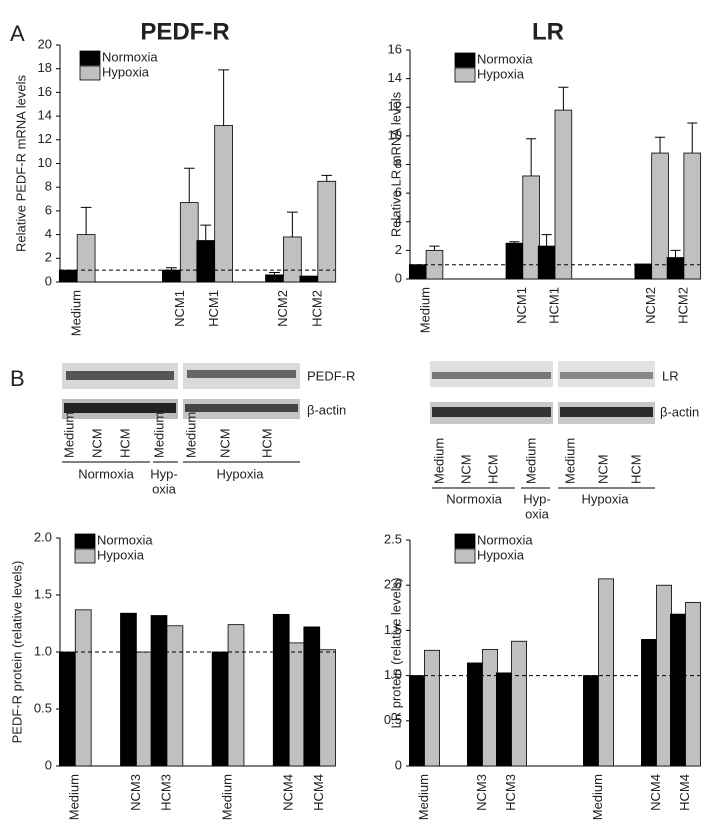 Image resolution: width=709 pixels, height=837 pixels. I want to click on x-tick-label: NCM1, so click(521, 305).